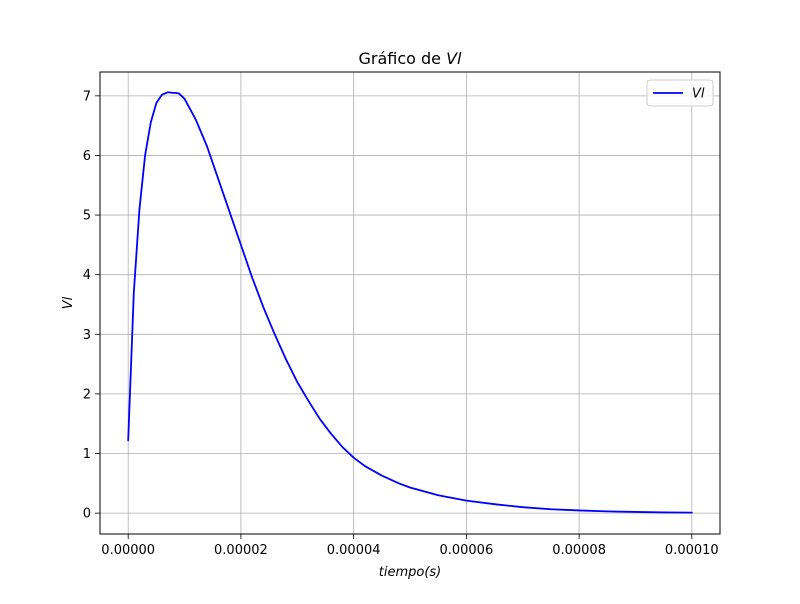 Image resolution: width=800 pixels, height=604 pixels. What do you see at coordinates (241, 550) in the screenshot?
I see `x-tick-label: 0.00002` at bounding box center [241, 550].